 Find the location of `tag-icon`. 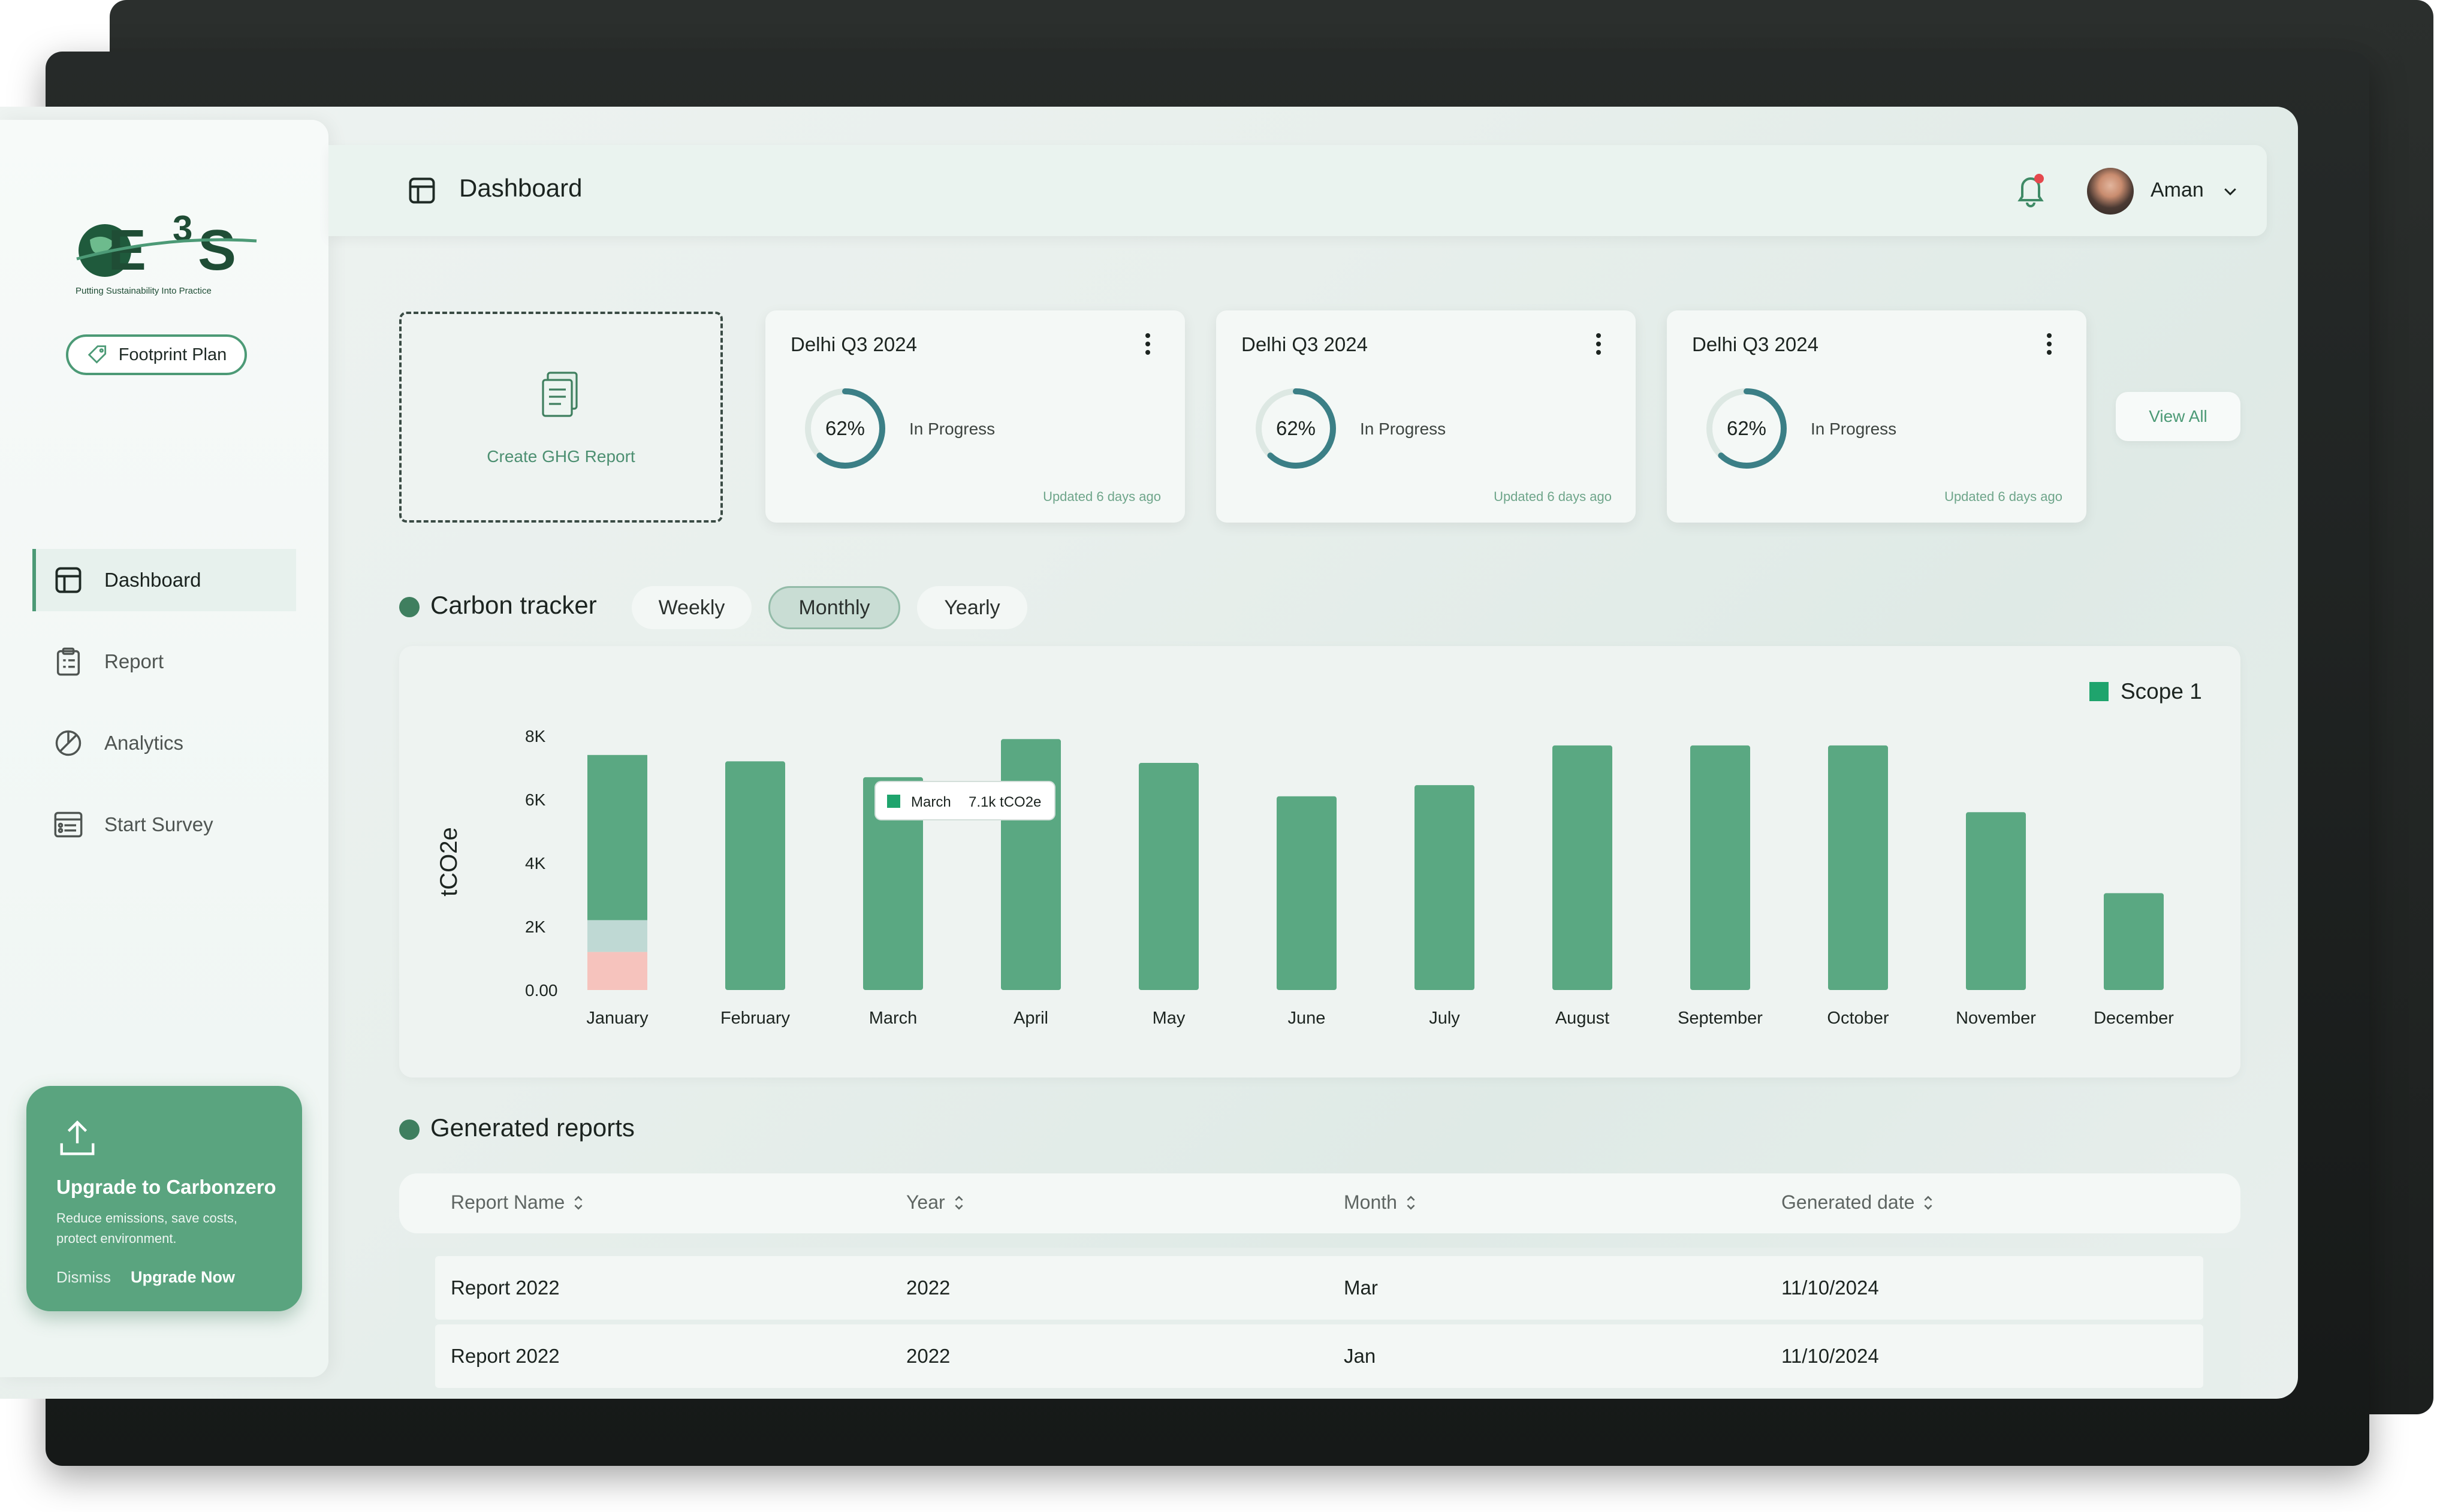

tag-icon is located at coordinates (97, 354).